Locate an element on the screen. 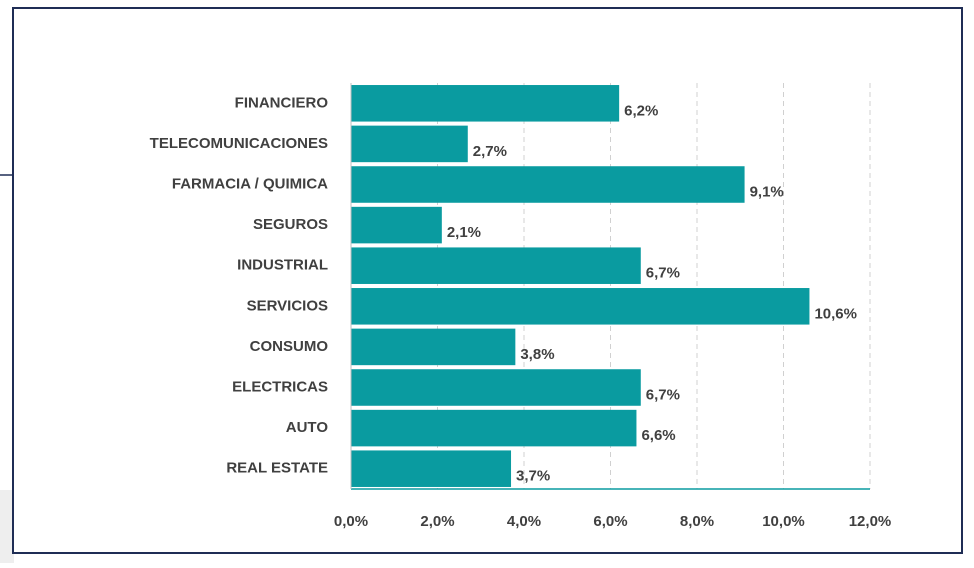  y-tick-label: ELECTRICAS is located at coordinates (280, 386).